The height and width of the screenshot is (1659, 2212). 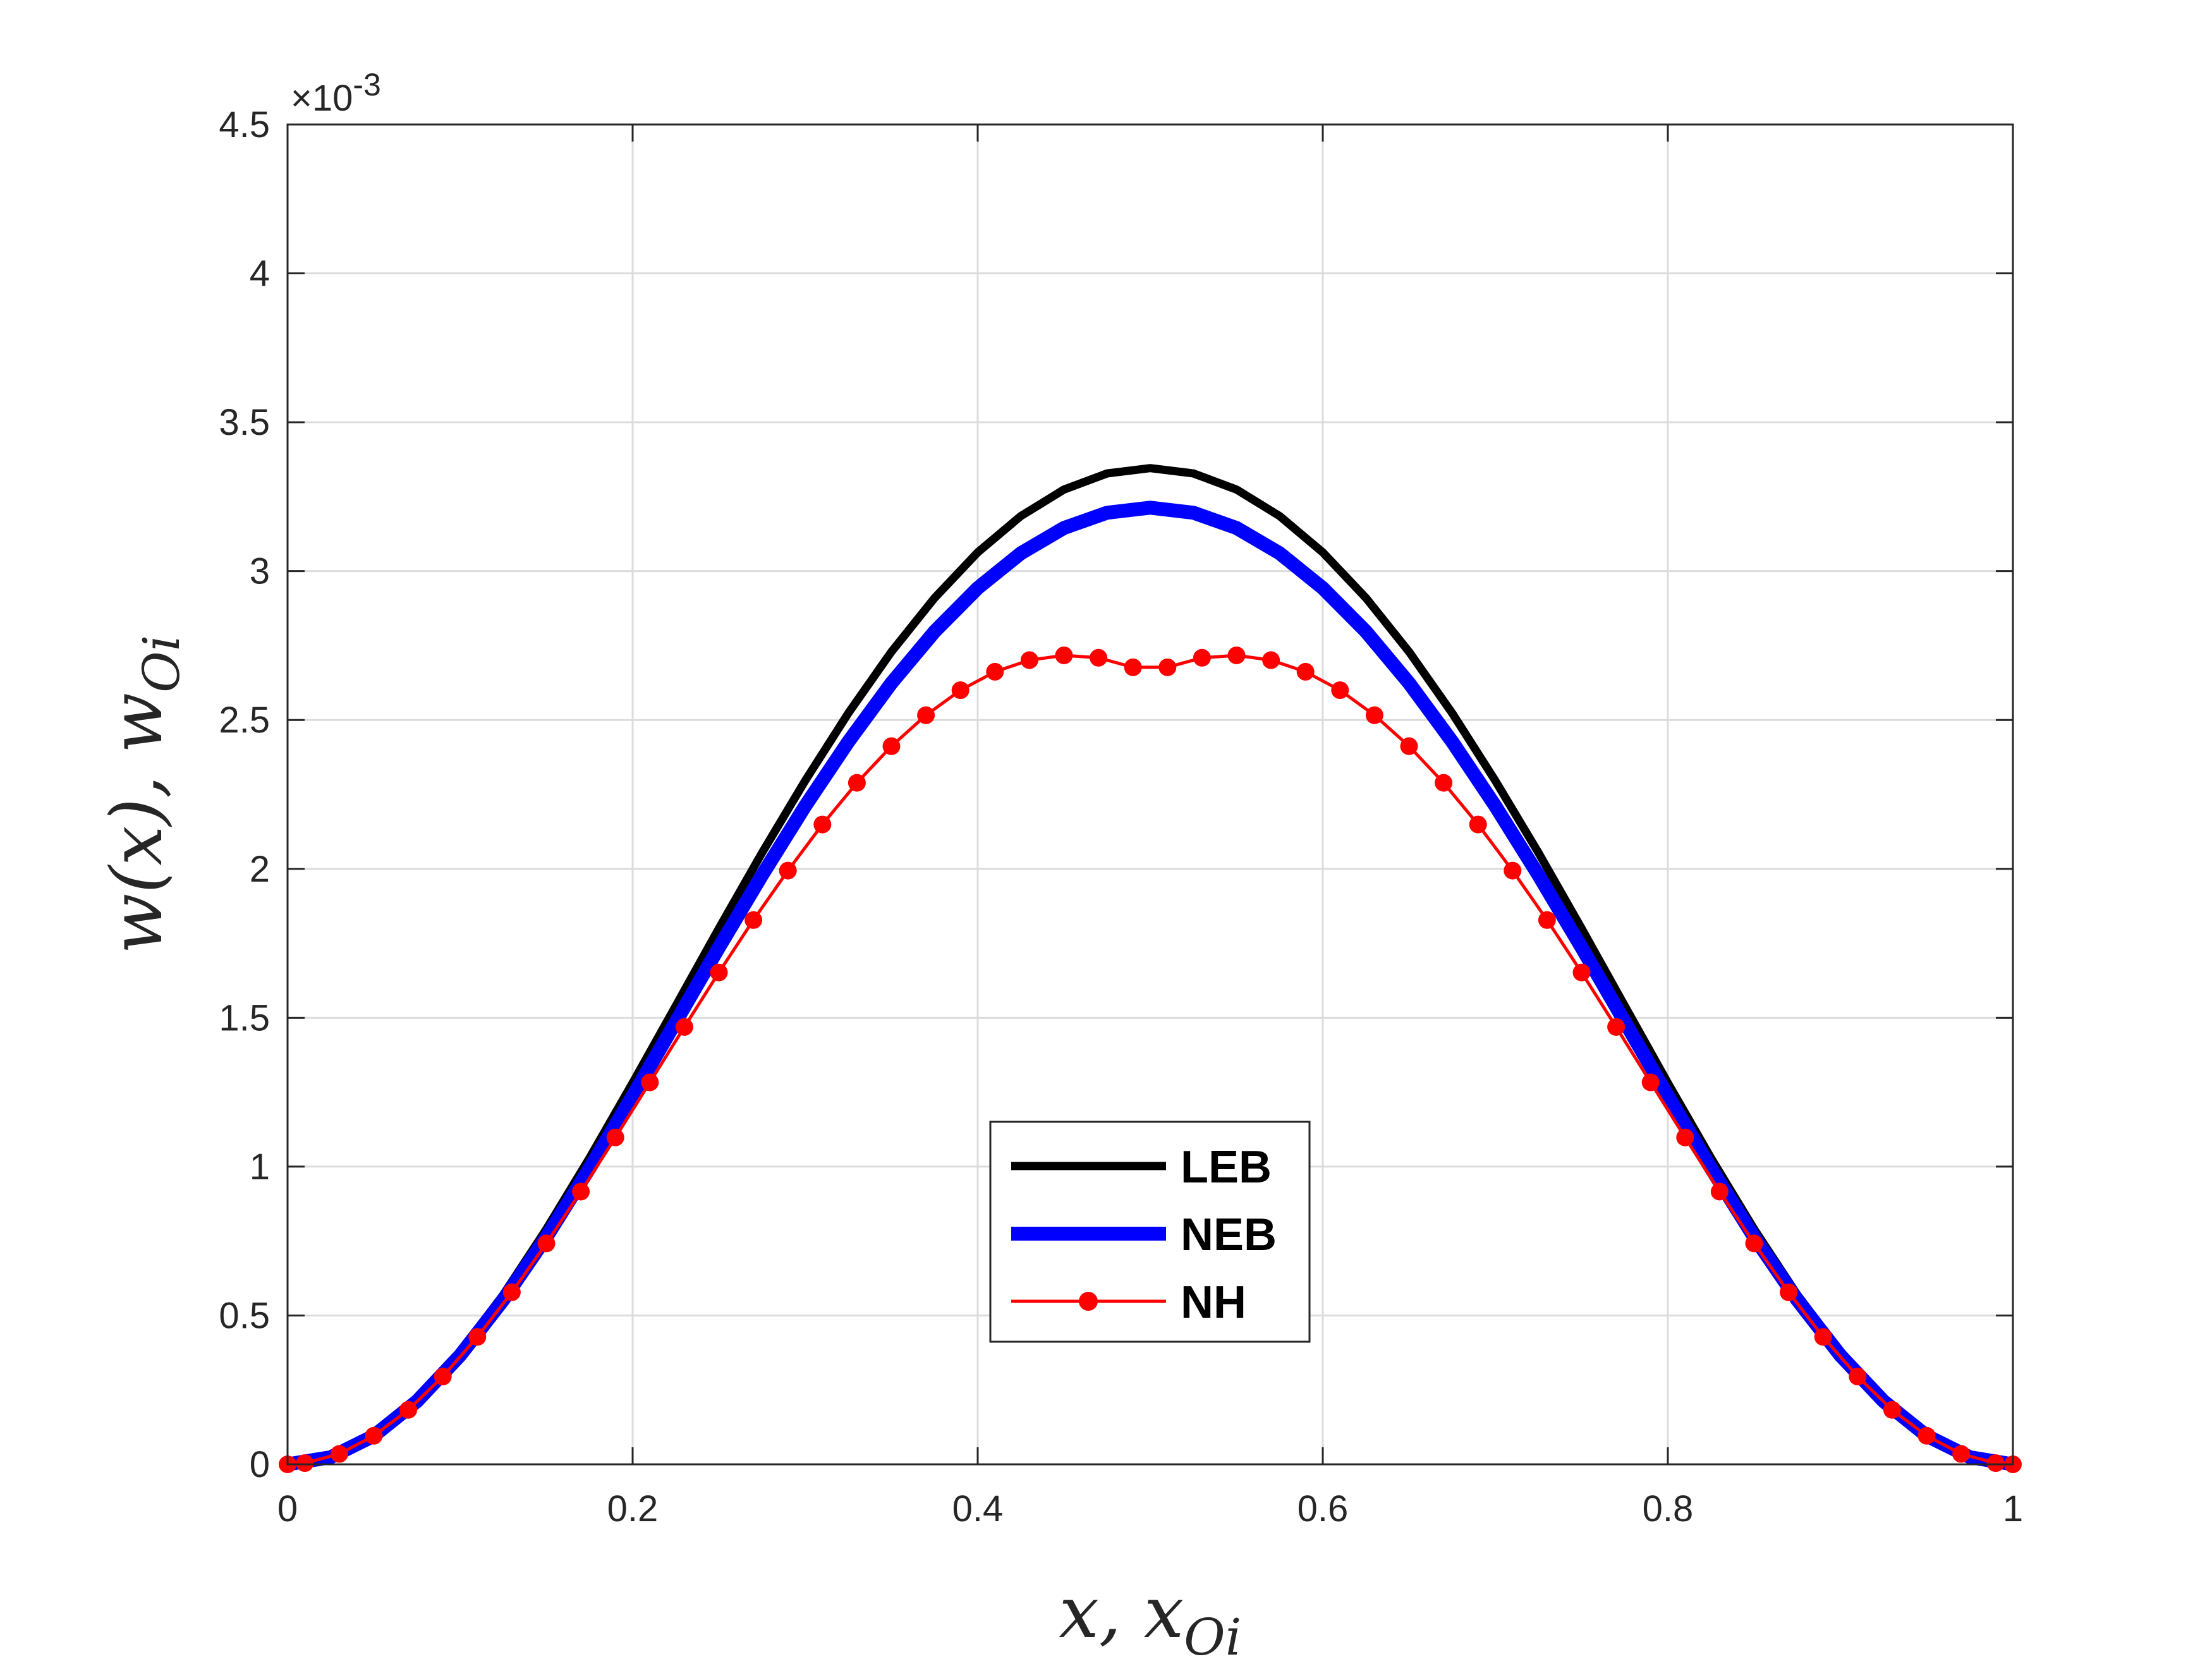 What do you see at coordinates (244, 1017) in the screenshot?
I see `y-tick-label: 1.5` at bounding box center [244, 1017].